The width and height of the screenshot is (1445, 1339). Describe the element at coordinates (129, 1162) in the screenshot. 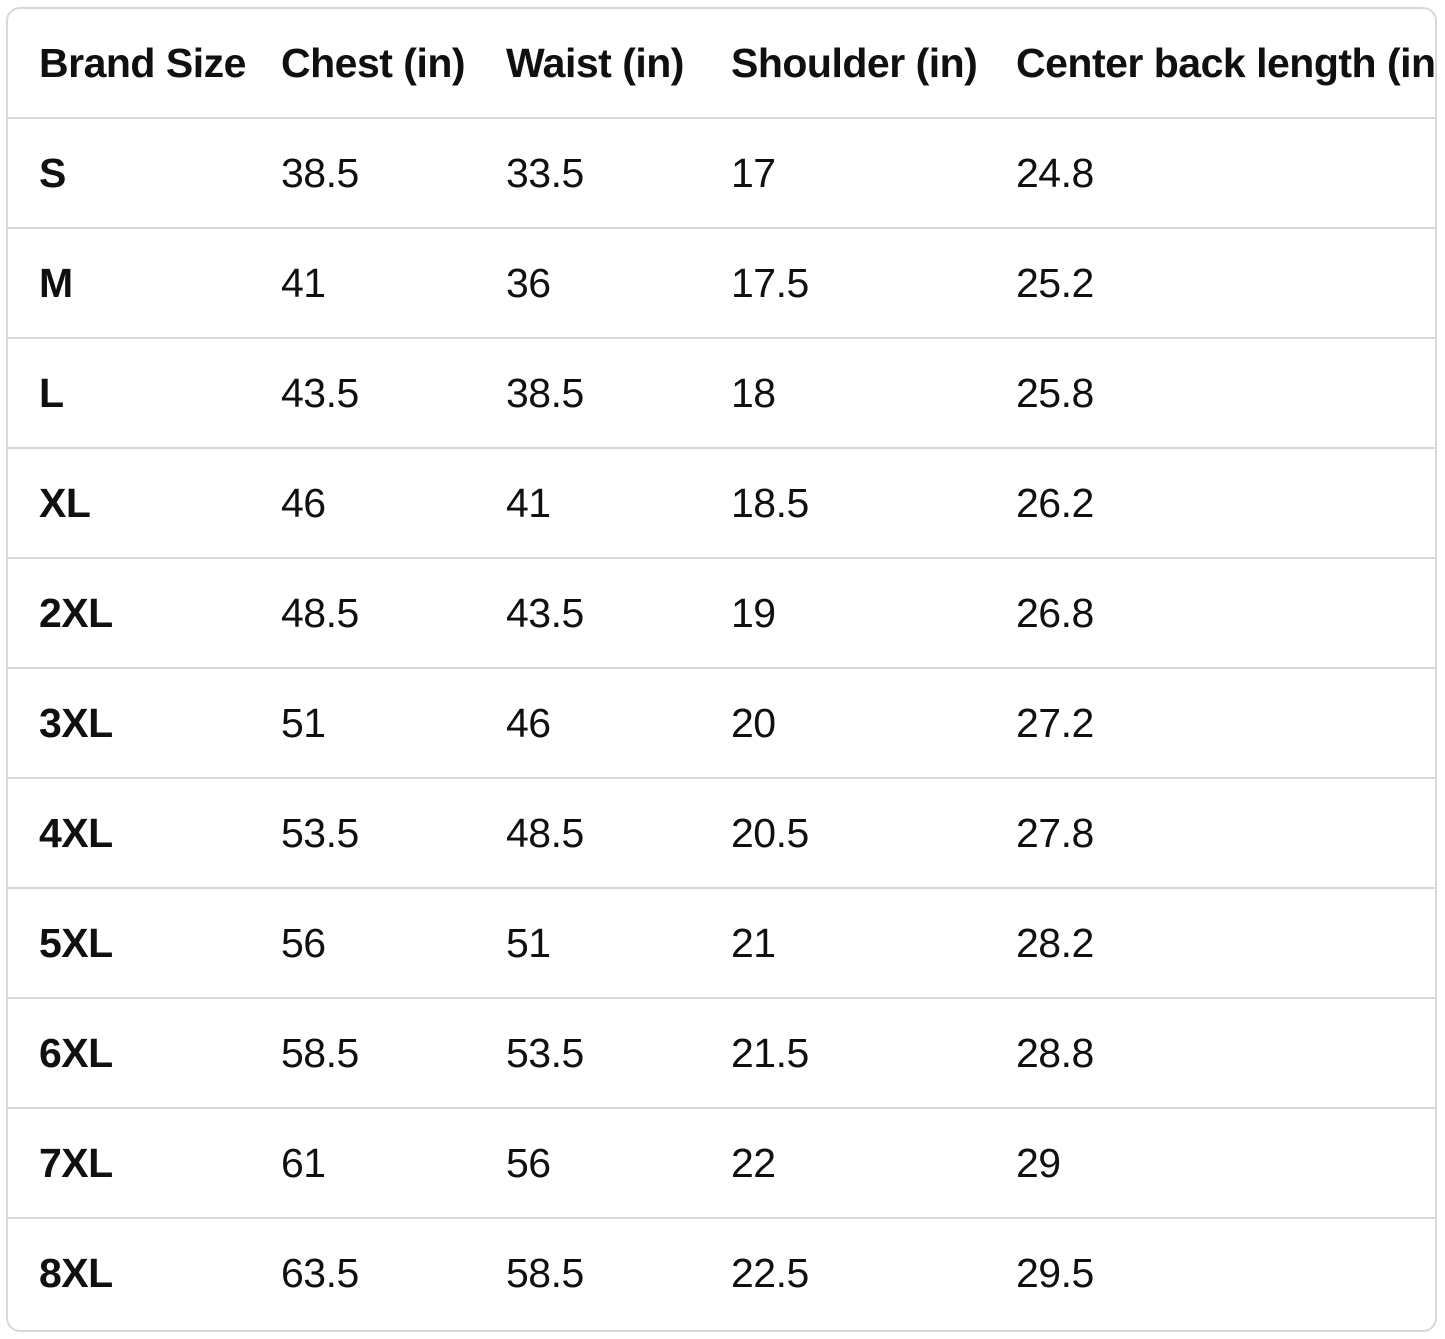

I see `brand-size-cell: 7XL` at that location.